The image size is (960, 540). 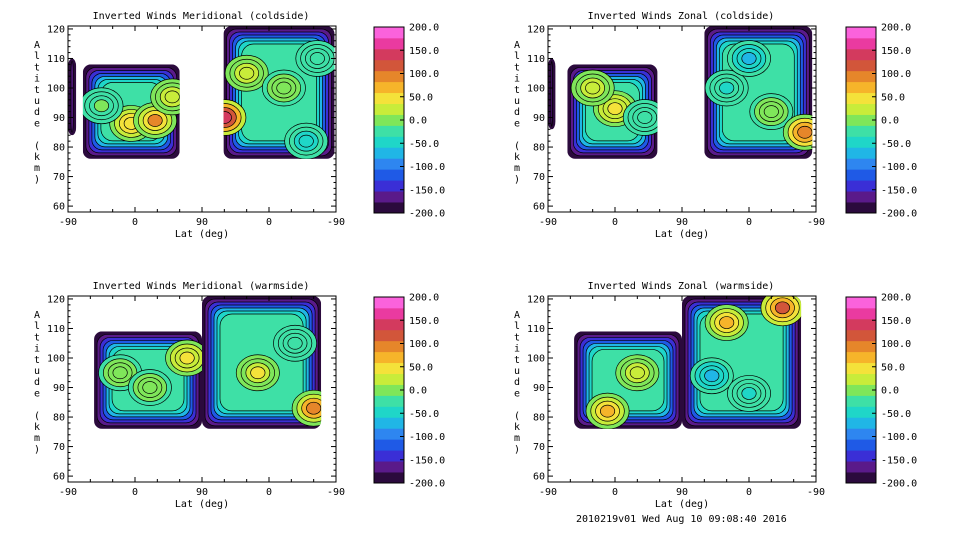 What do you see at coordinates (421, 367) in the screenshot?
I see `colorbar-tick-label: 50.0` at bounding box center [421, 367].